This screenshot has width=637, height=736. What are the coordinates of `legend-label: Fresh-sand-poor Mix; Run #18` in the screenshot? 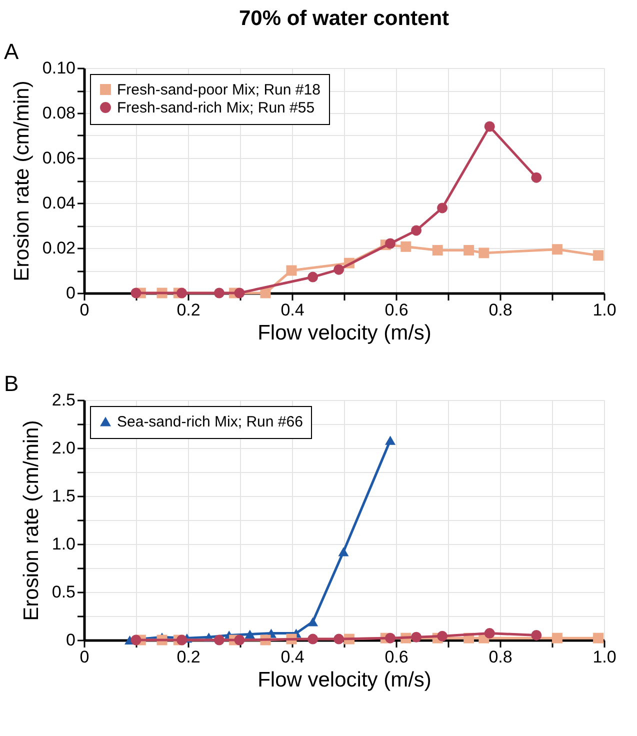 It's located at (218, 90).